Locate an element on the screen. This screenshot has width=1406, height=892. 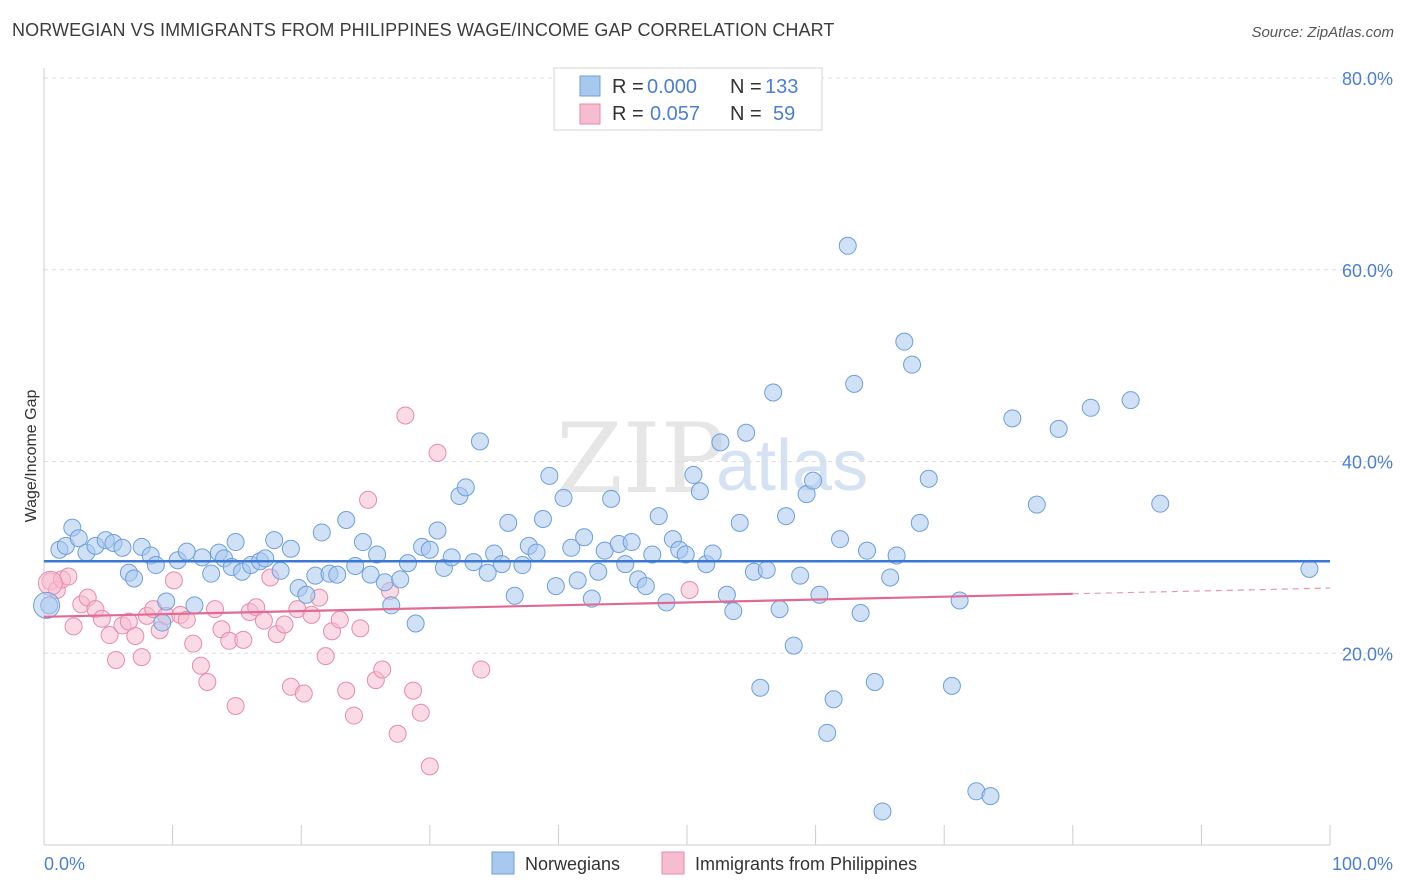
legend-n-value-2: 59 is located at coordinates (784, 114).